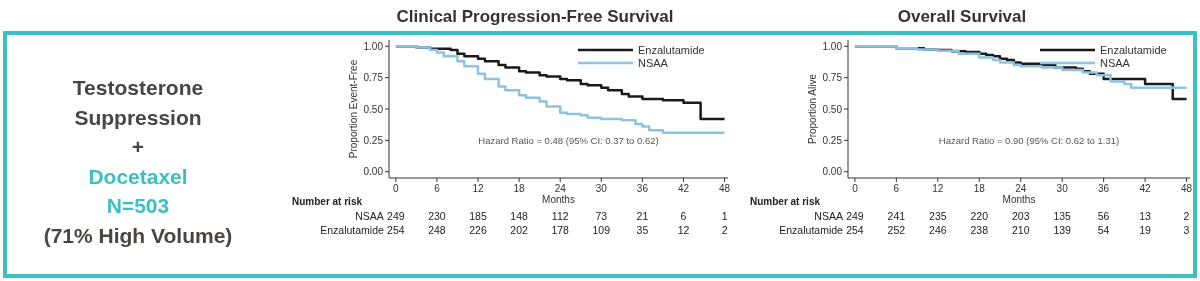 The width and height of the screenshot is (1200, 281). Describe the element at coordinates (138, 87) in the screenshot. I see `text: Testosterone` at that location.